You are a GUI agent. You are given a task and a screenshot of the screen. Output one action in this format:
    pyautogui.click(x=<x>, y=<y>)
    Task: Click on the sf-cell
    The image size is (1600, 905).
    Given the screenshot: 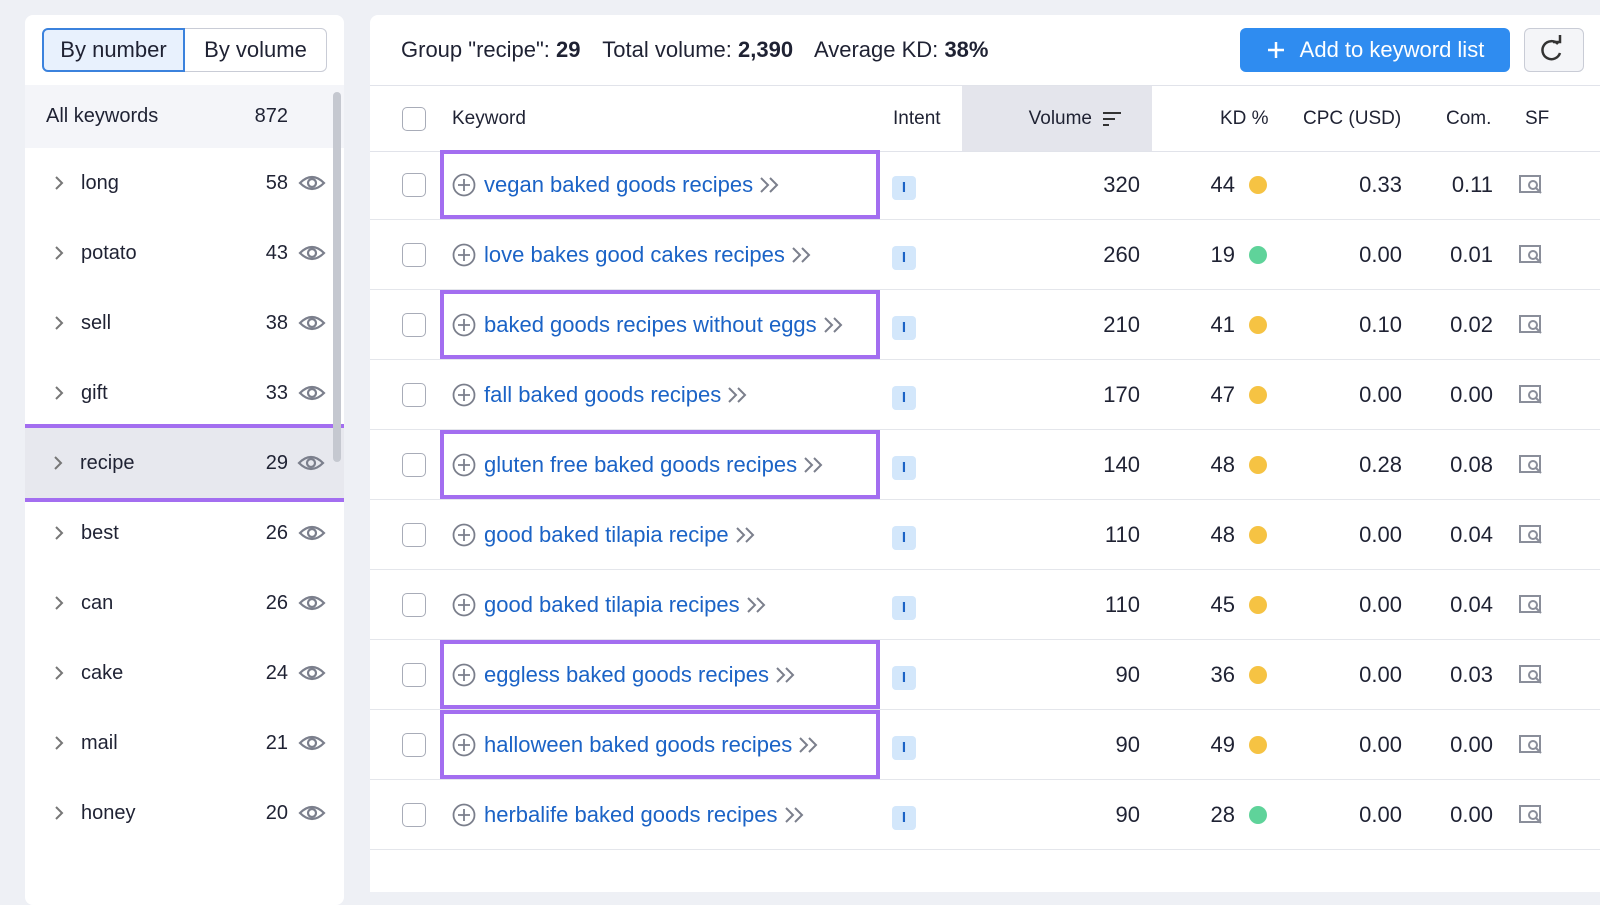 What is the action you would take?
    pyautogui.click(x=1550, y=464)
    